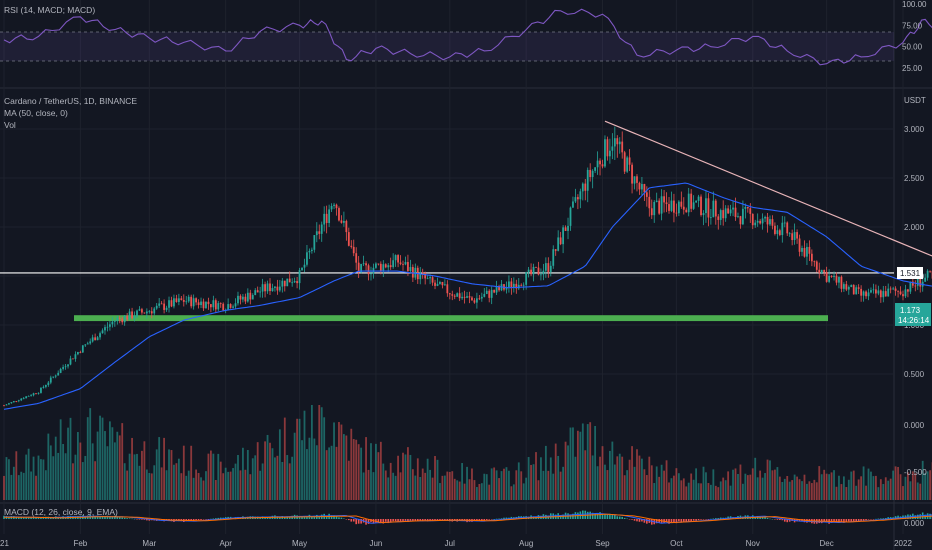  What do you see at coordinates (61, 512) in the screenshot?
I see `macd-legend: MACD (12, 26, close, 9, EMA)` at bounding box center [61, 512].